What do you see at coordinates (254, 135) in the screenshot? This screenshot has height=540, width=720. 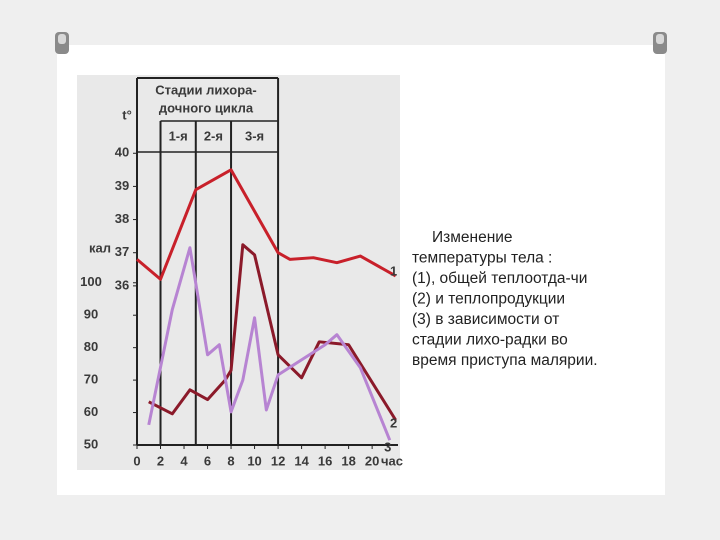 I see `stage-label: 3-я` at bounding box center [254, 135].